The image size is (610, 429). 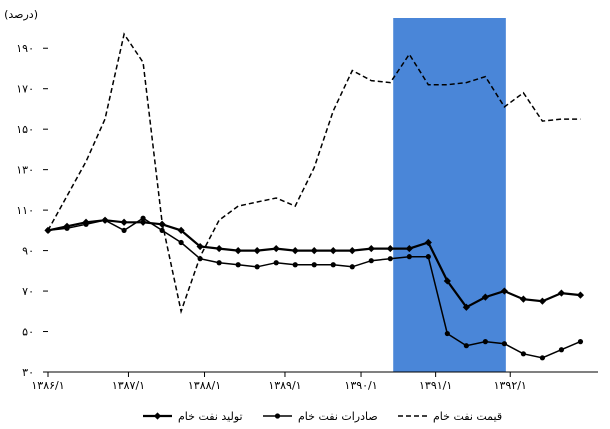 What do you see at coordinates (28, 251) in the screenshot?
I see `y-tick-label: ۹۰` at bounding box center [28, 251].